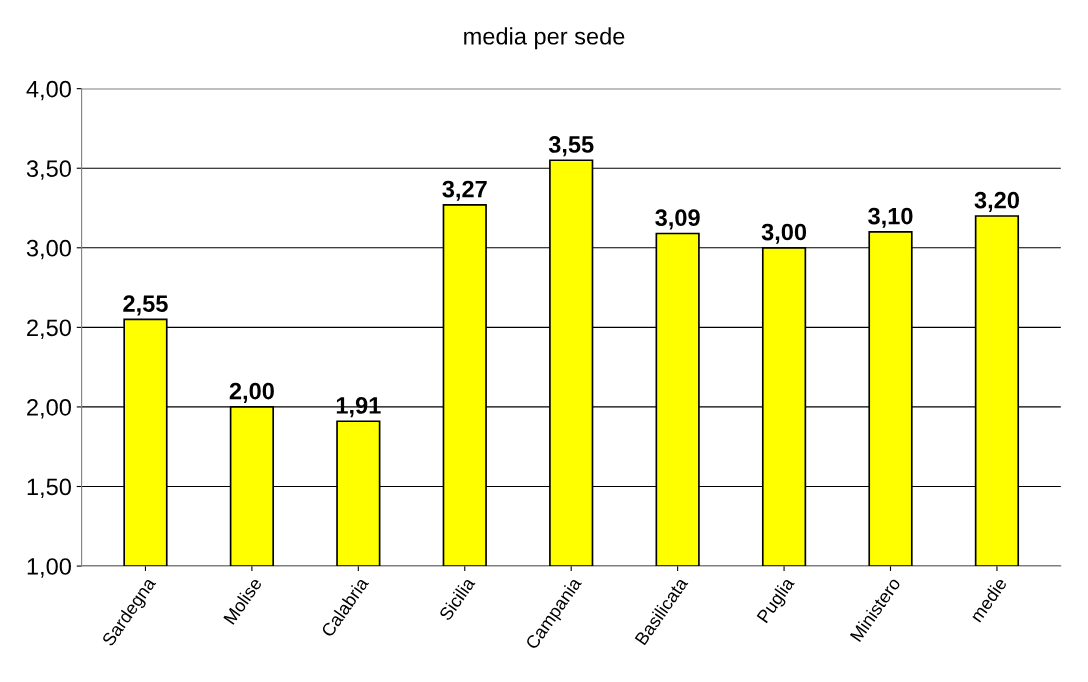 Image resolution: width=1088 pixels, height=682 pixels. I want to click on data-label: 2,00, so click(251, 392).